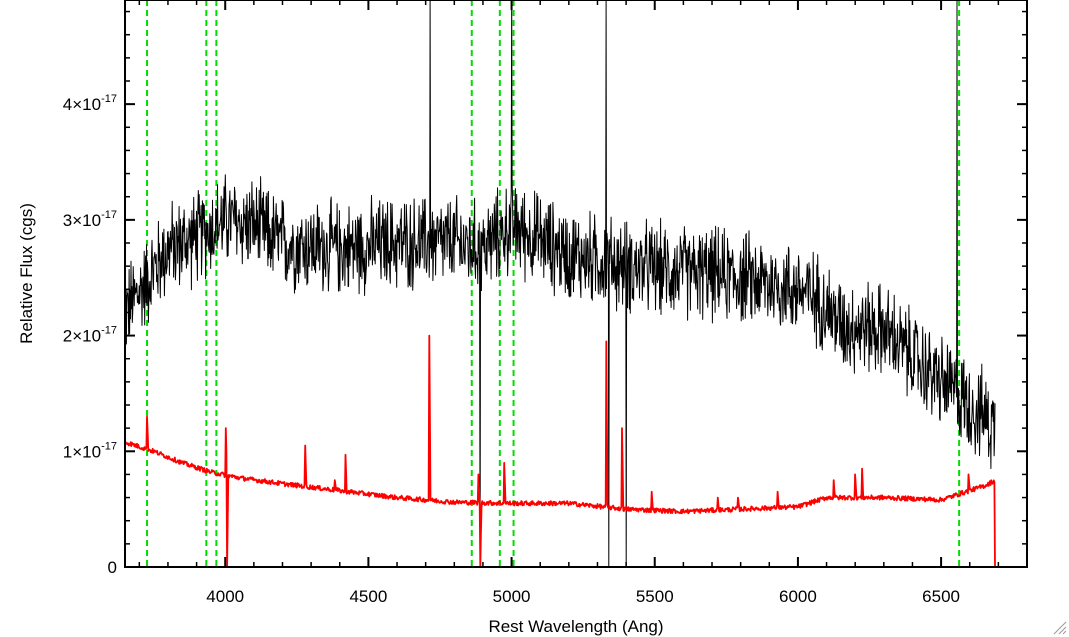  I want to click on x-tick-label: 5500, so click(655, 596).